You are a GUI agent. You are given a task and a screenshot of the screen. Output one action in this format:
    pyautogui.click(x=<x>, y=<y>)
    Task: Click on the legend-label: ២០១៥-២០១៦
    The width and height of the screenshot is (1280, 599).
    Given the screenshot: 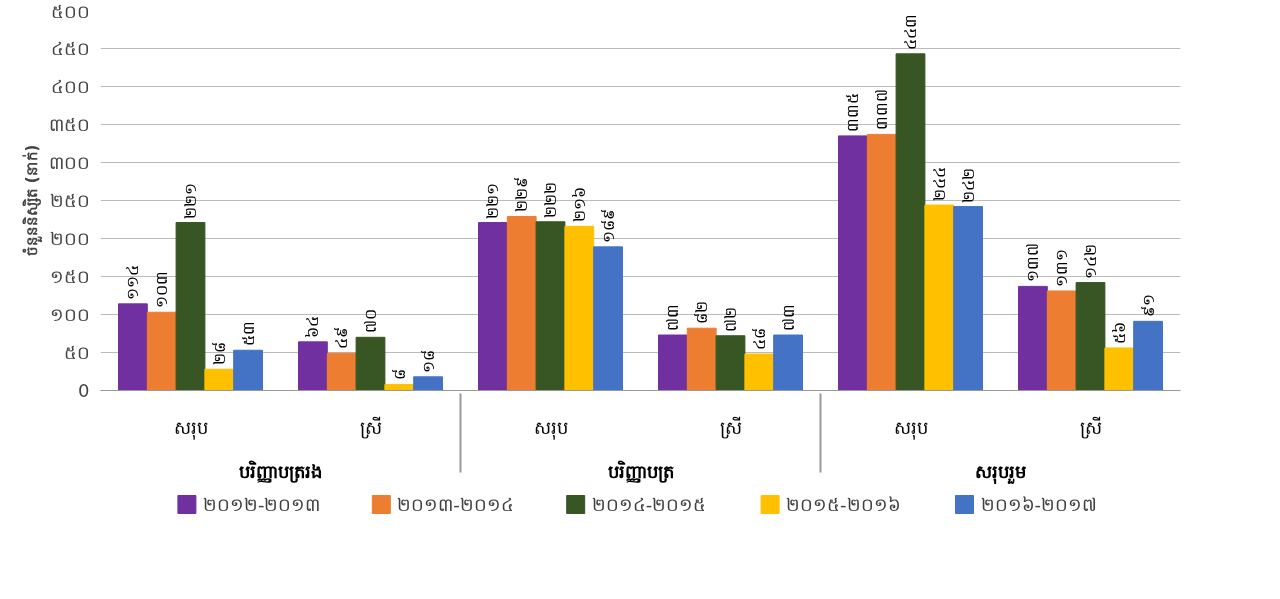 What is the action you would take?
    pyautogui.click(x=843, y=504)
    